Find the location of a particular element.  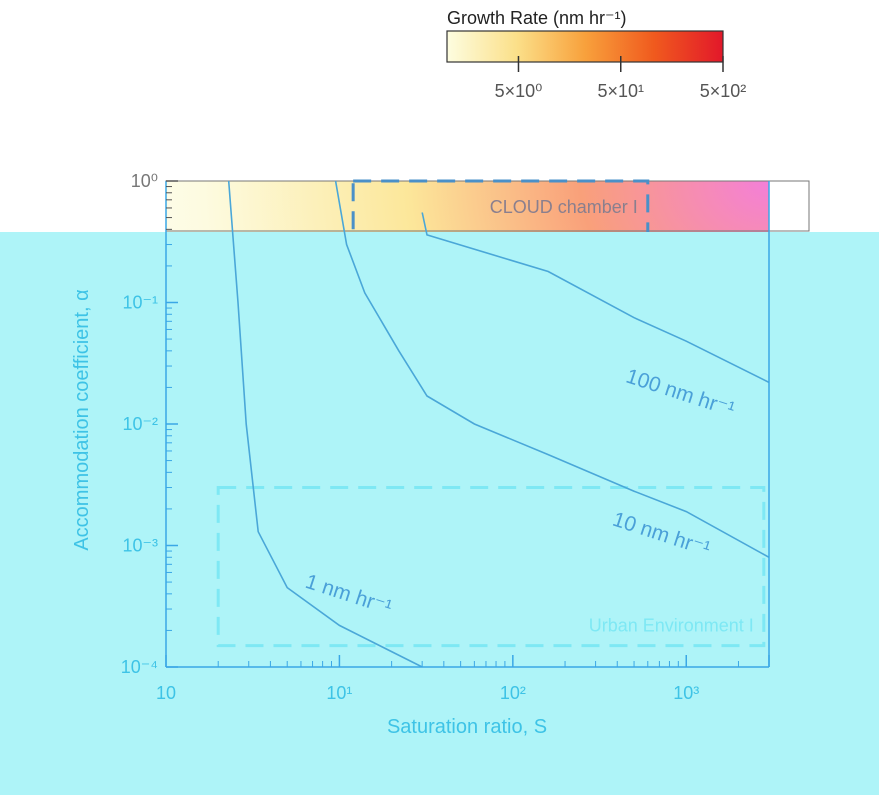

x-axis-title: Saturation ratio, S is located at coordinates (467, 727).